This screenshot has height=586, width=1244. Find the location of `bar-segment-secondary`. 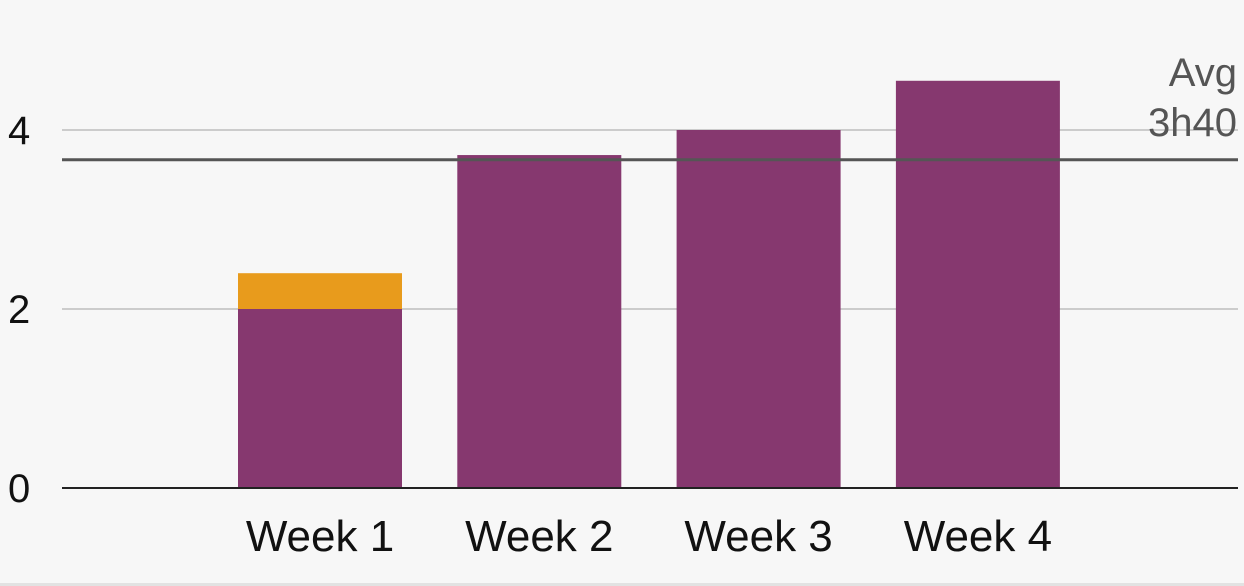

bar-segment-secondary is located at coordinates (320, 291).